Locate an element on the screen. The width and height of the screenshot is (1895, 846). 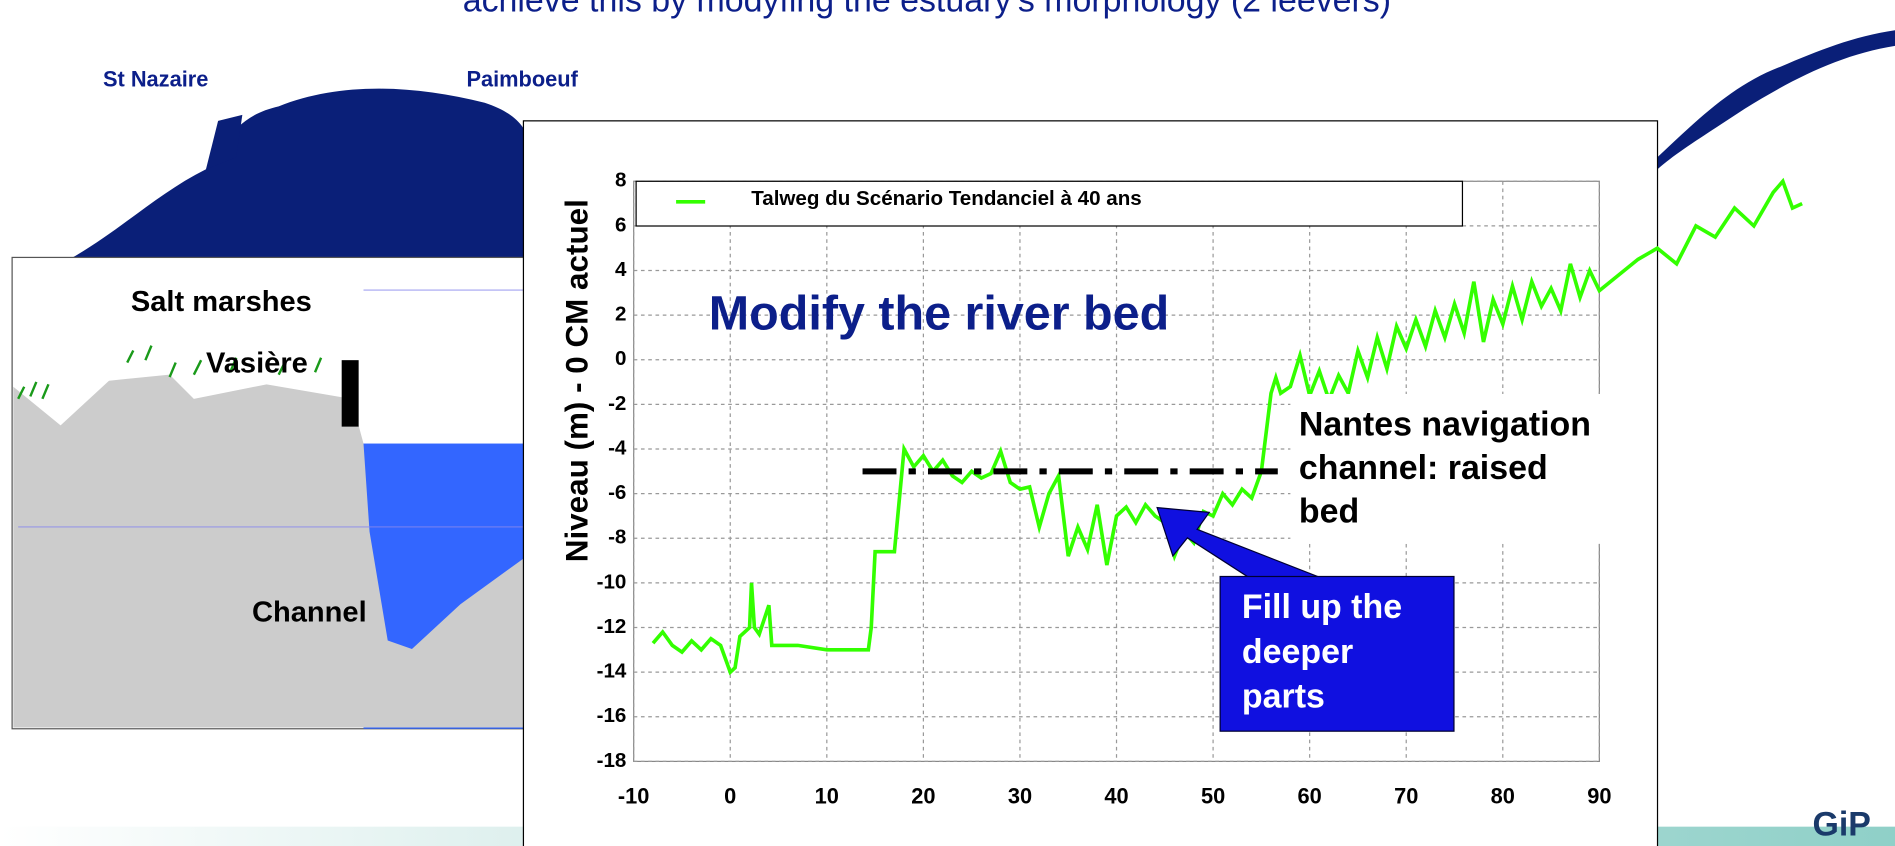
x-tick-label: 0 is located at coordinates (730, 795).